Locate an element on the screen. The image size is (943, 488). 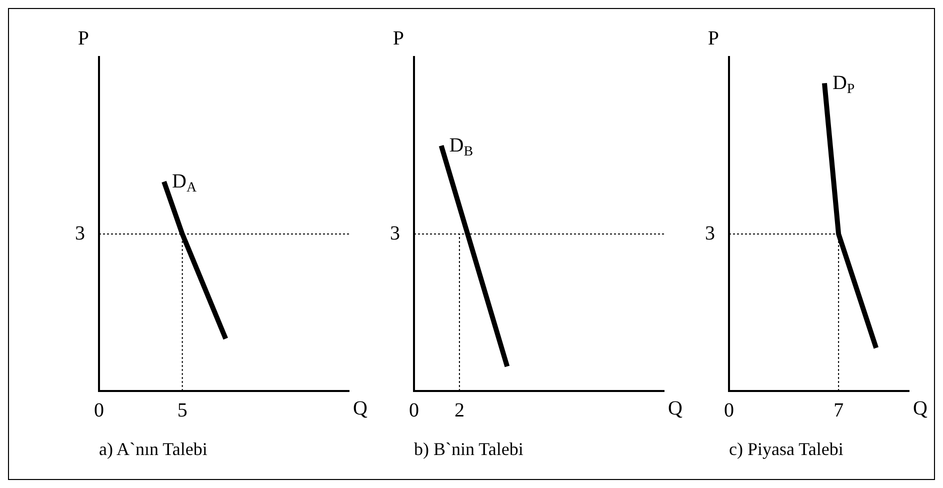
x-tick-label: 7 is located at coordinates (839, 410).